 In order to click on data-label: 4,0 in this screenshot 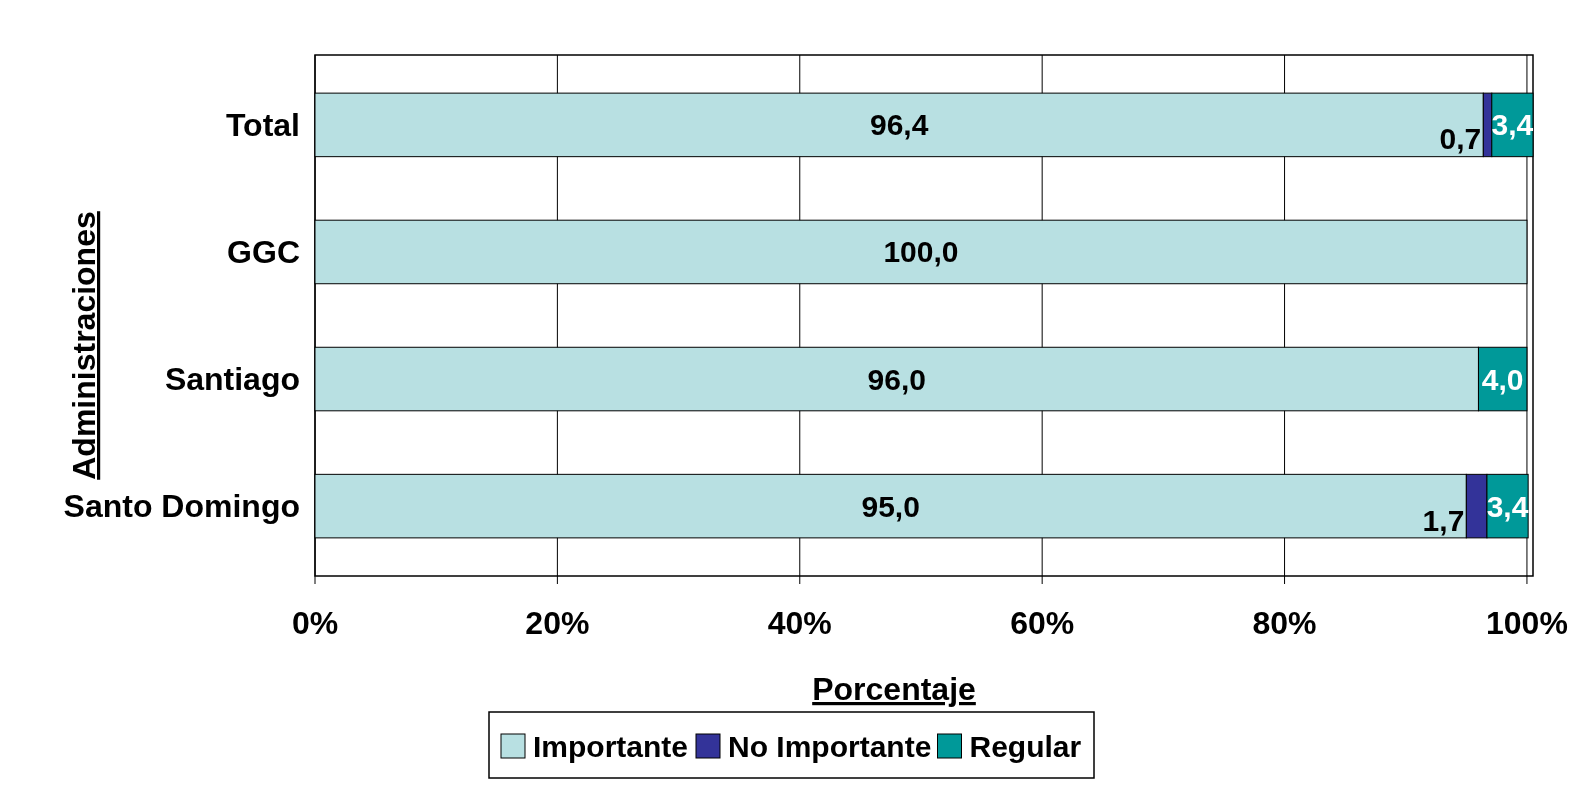, I will do `click(1502, 379)`.